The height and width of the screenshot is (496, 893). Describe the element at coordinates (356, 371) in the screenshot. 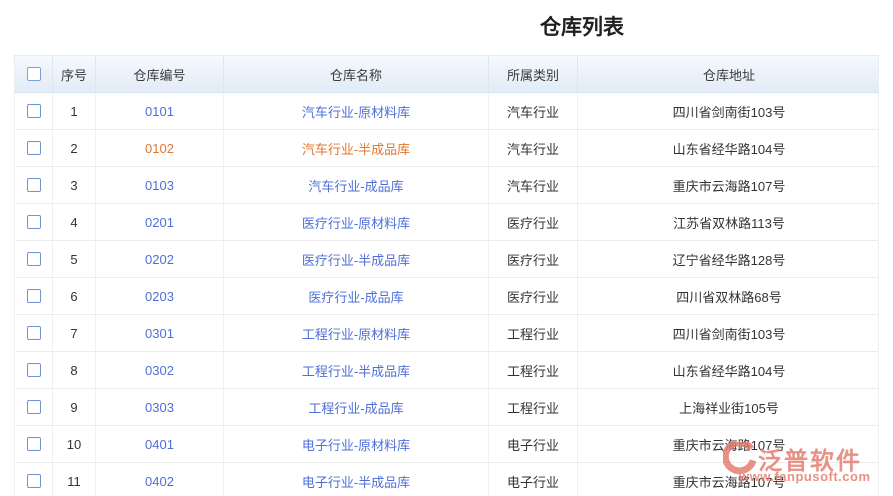

I see `warehouse-name-link: 工程行业-半成品库` at that location.